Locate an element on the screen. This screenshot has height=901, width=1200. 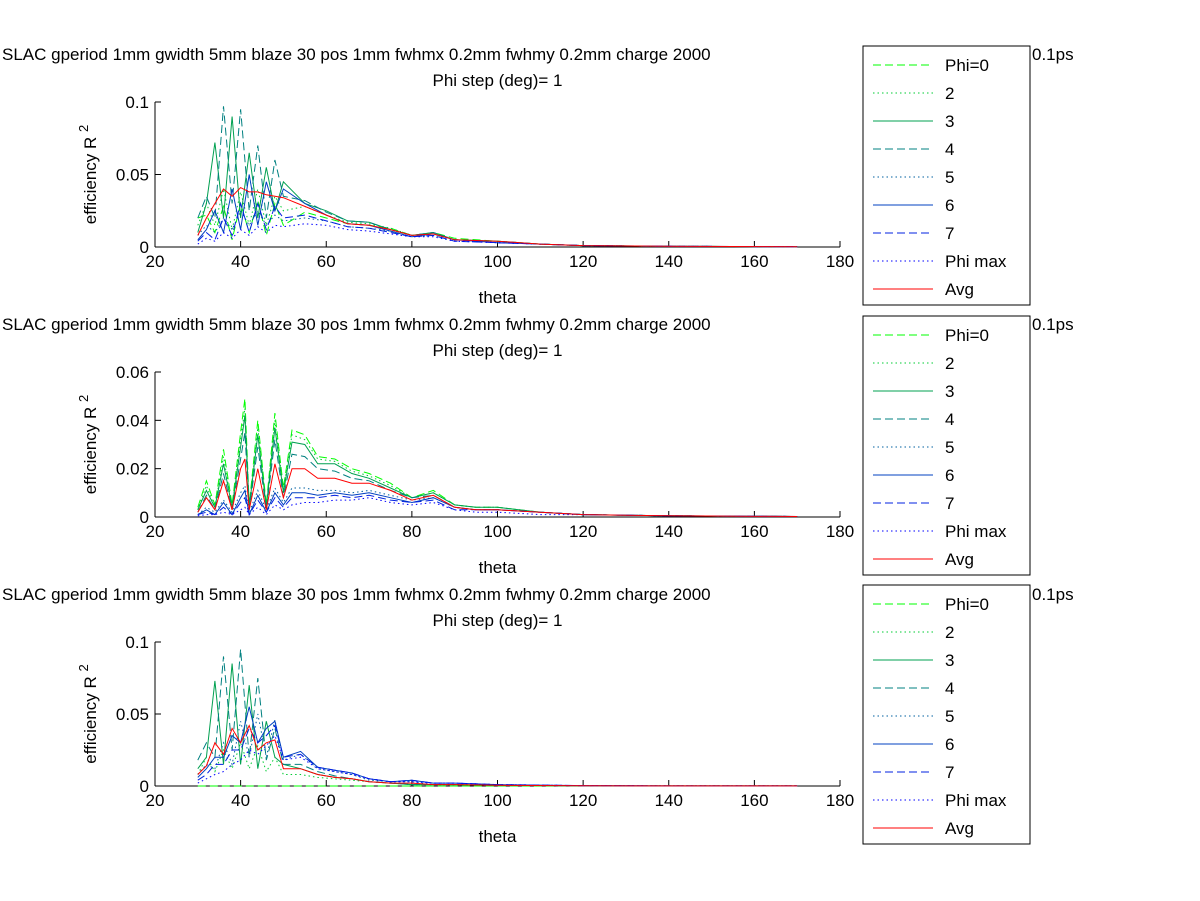
y-tick-label: 0.04 is located at coordinates (132, 420).